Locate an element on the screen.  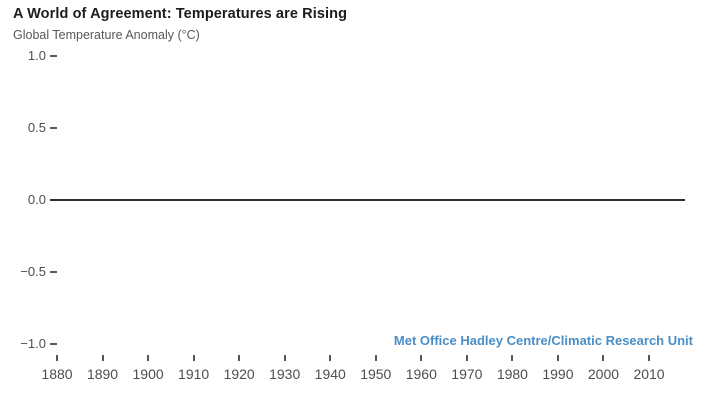
x-tick-label: 1970 is located at coordinates (467, 374).